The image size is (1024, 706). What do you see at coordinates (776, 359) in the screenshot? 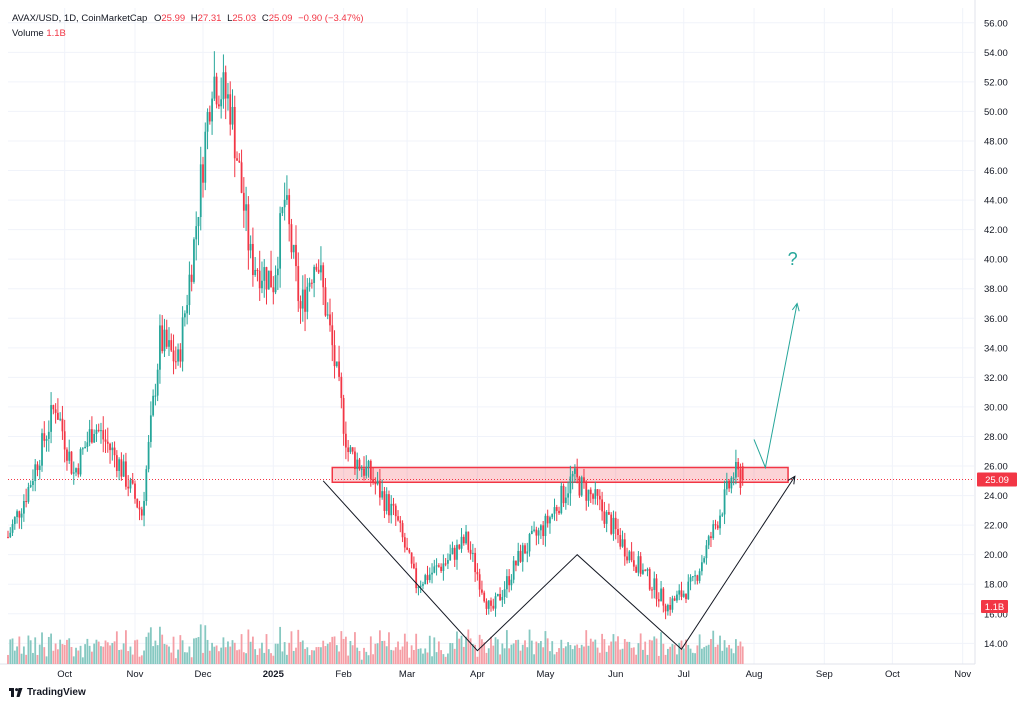
I see `projection-arrow: ?` at bounding box center [776, 359].